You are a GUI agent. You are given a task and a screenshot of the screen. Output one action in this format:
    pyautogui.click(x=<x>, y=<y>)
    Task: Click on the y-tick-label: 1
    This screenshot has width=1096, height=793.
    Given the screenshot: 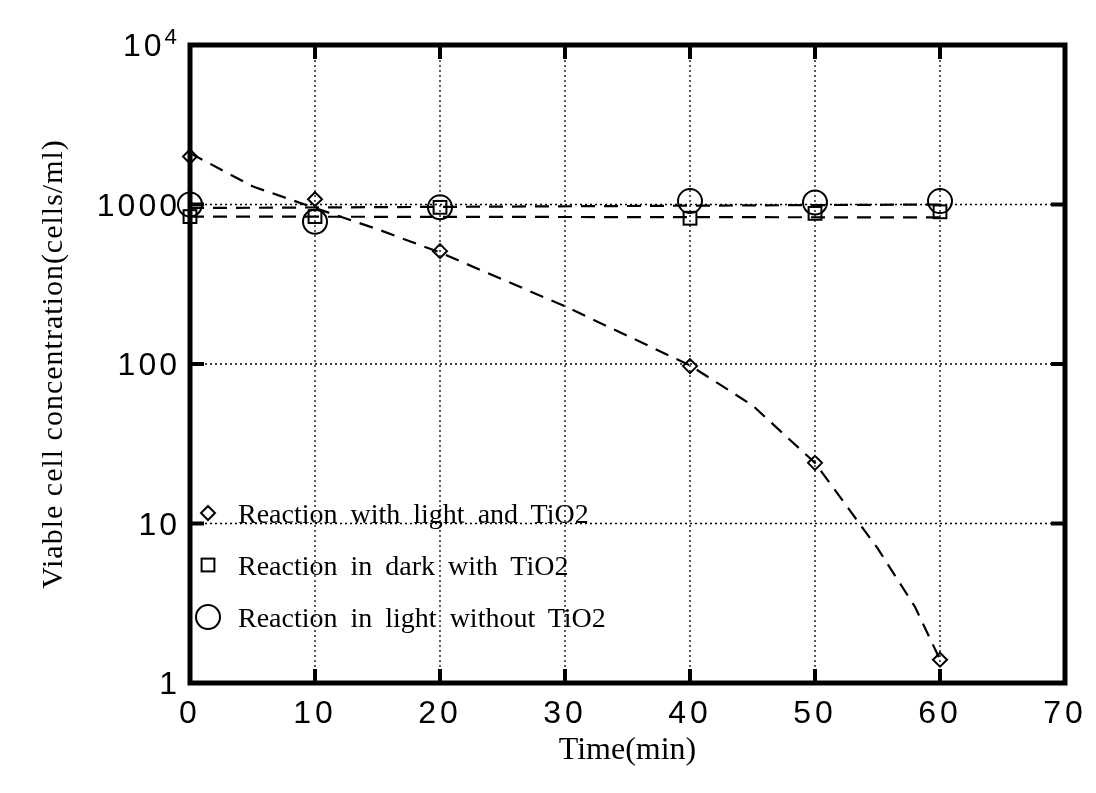 What is the action you would take?
    pyautogui.click(x=169, y=683)
    